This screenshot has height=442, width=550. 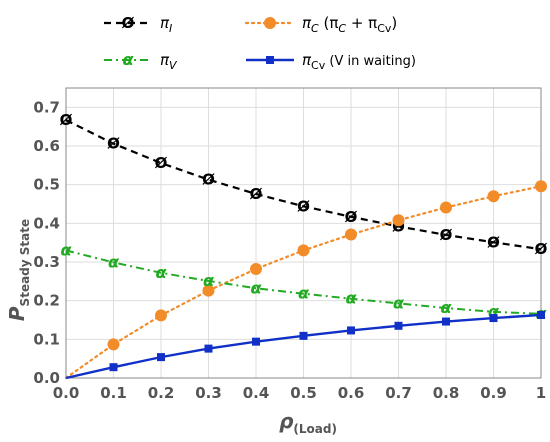 I want to click on x-tick-label: 0.9, so click(x=493, y=393).